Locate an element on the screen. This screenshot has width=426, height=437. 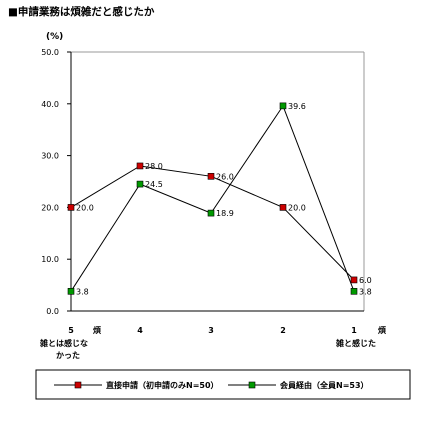
data-label: 24.5 is located at coordinates (154, 184).